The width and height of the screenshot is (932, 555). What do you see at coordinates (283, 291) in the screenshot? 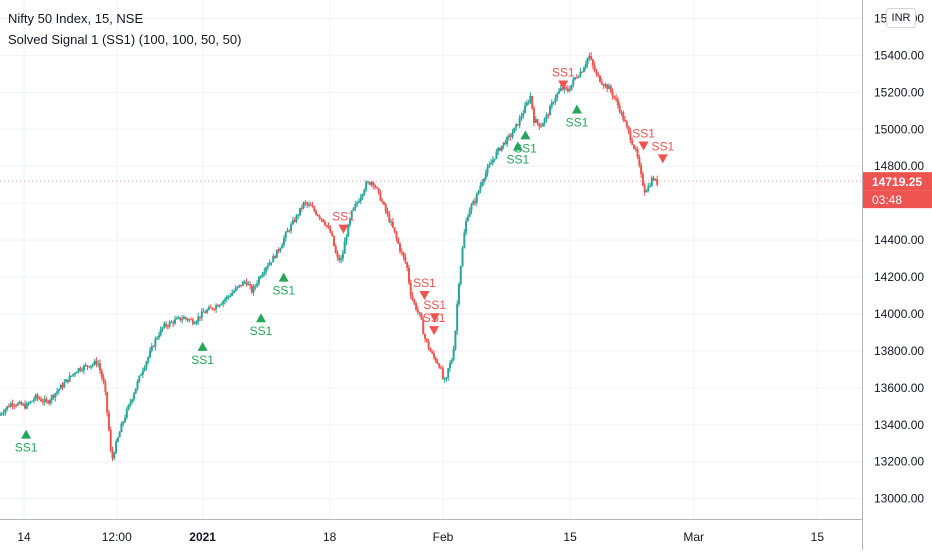
I see `buy-signal-label: SS1` at bounding box center [283, 291].